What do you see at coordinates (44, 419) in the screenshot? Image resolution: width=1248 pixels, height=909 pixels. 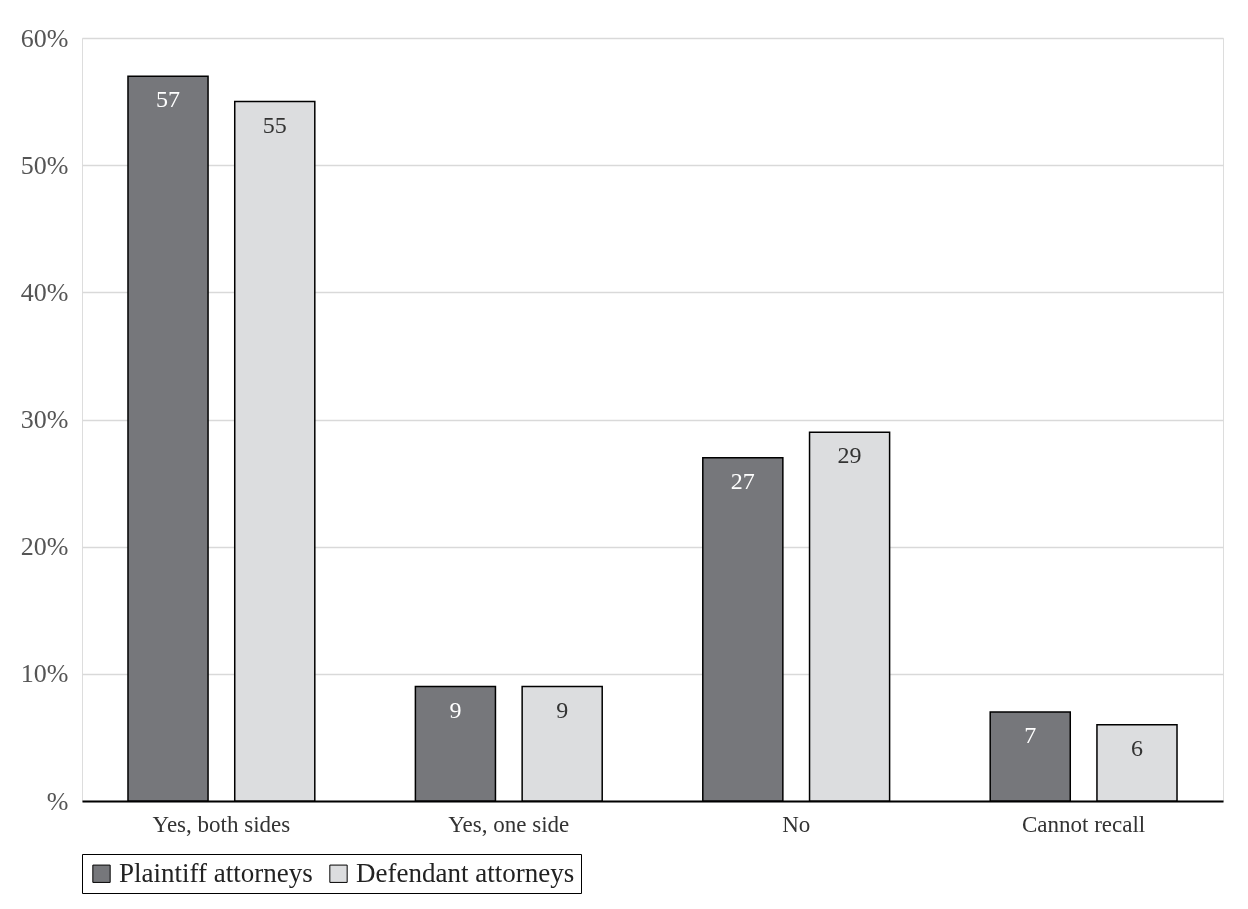 I see `y-tick-label: 30%` at bounding box center [44, 419].